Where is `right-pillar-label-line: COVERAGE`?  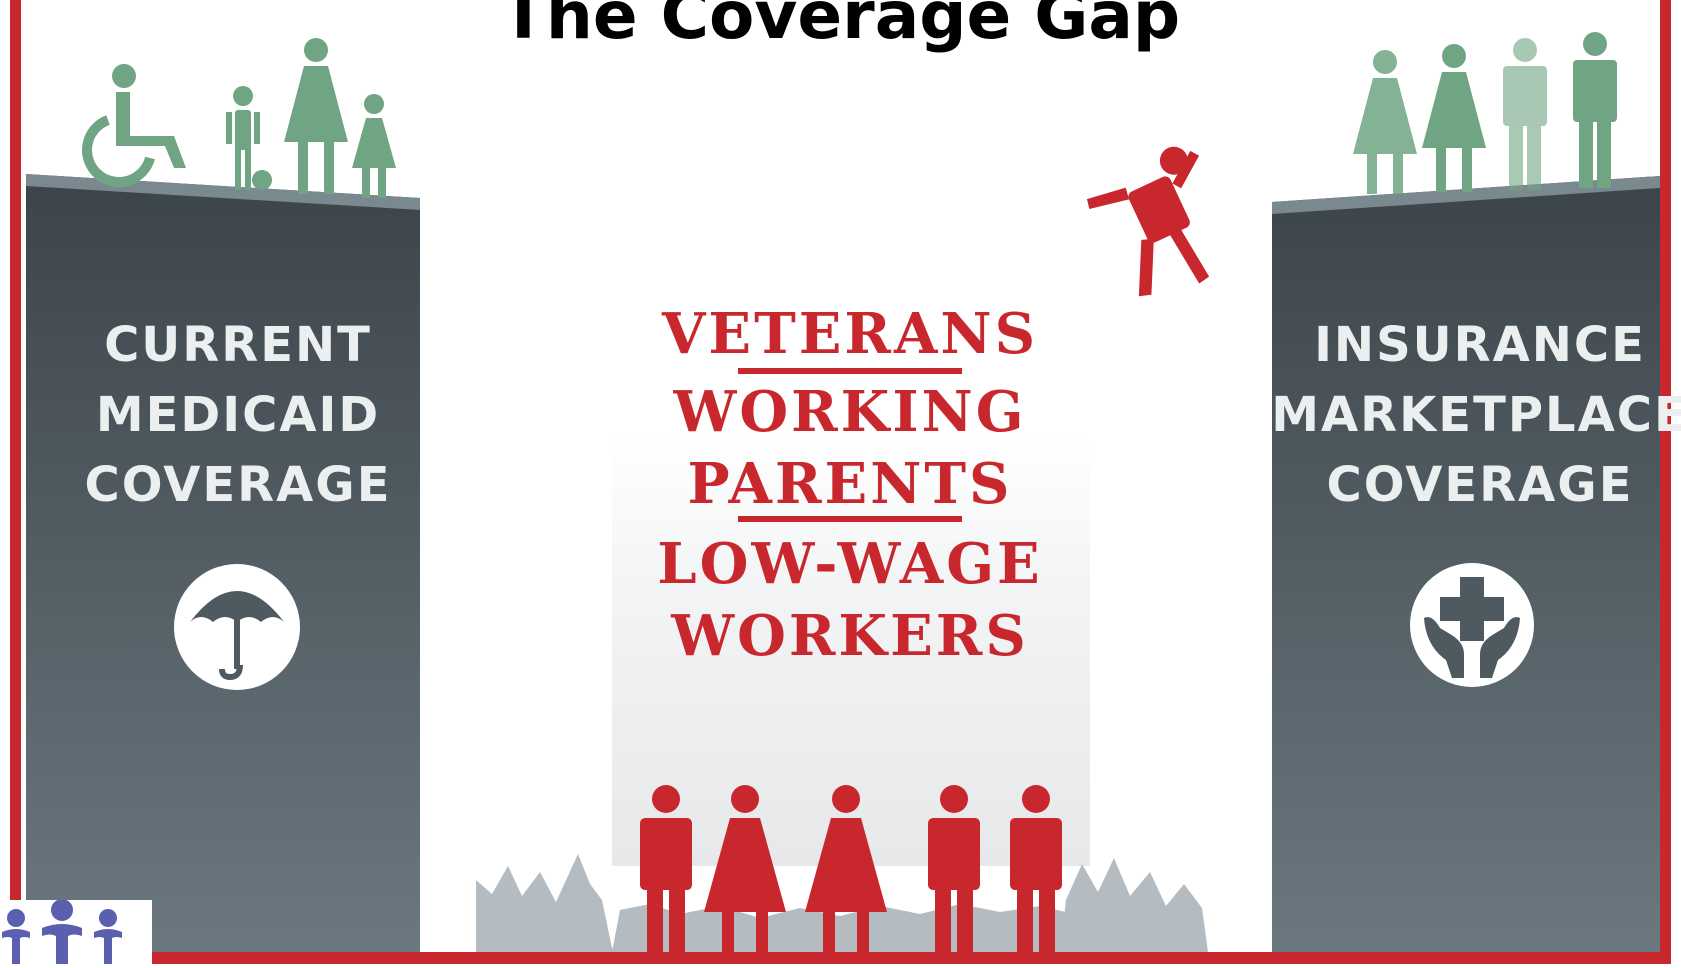 right-pillar-label-line: COVERAGE is located at coordinates (1480, 485).